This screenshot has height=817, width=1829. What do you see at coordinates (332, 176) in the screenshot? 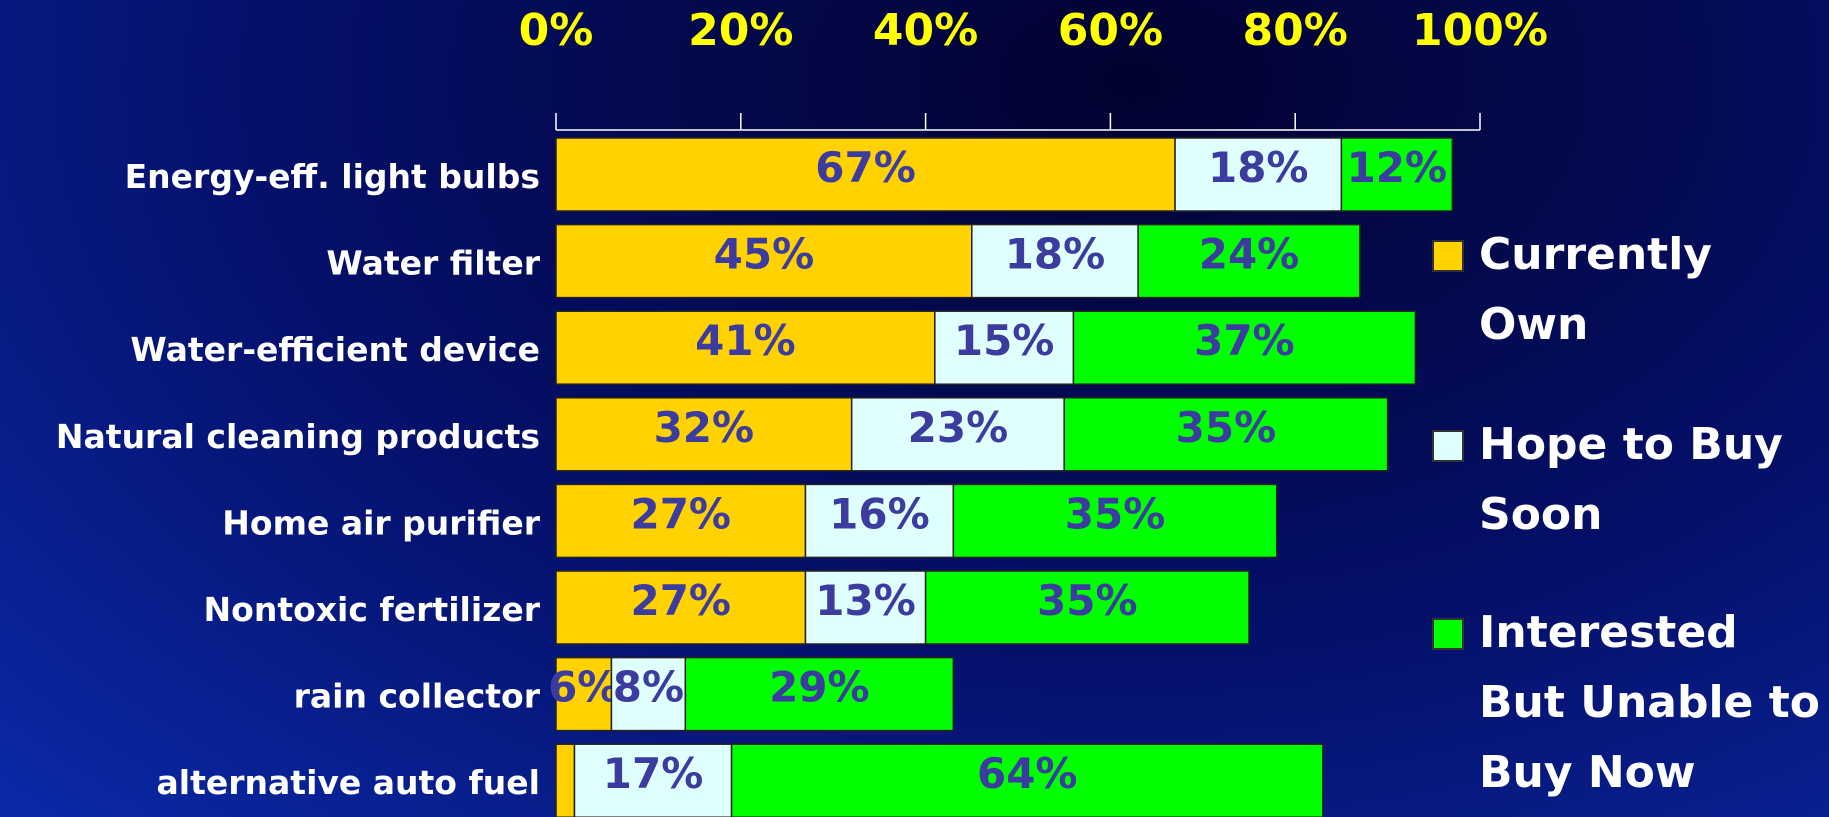
I see `y-tick-label: Energy-eff. light bulbs` at bounding box center [332, 176].